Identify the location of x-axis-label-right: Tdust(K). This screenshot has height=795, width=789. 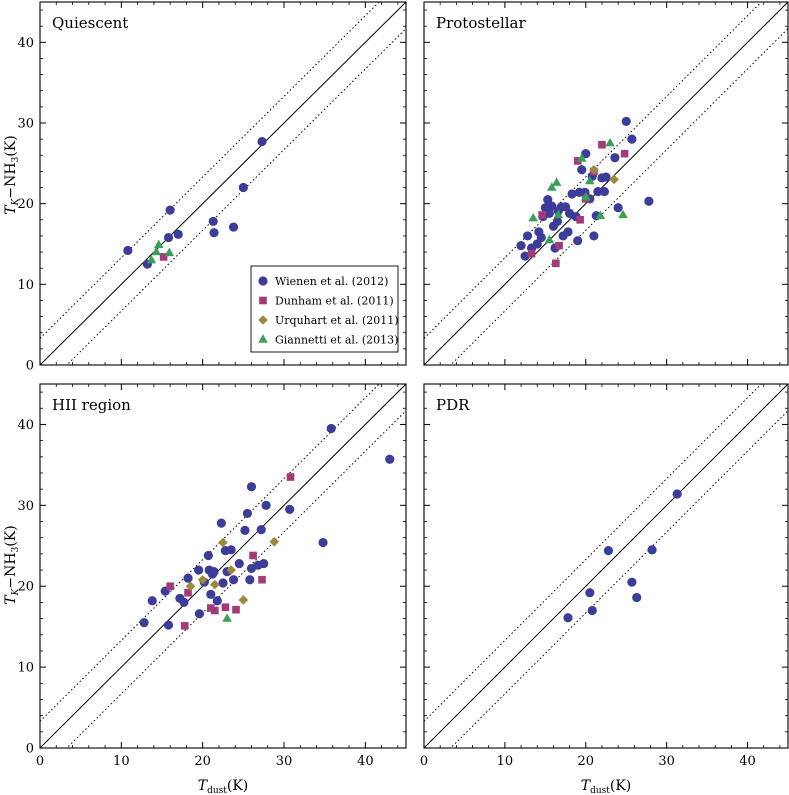
(606, 786).